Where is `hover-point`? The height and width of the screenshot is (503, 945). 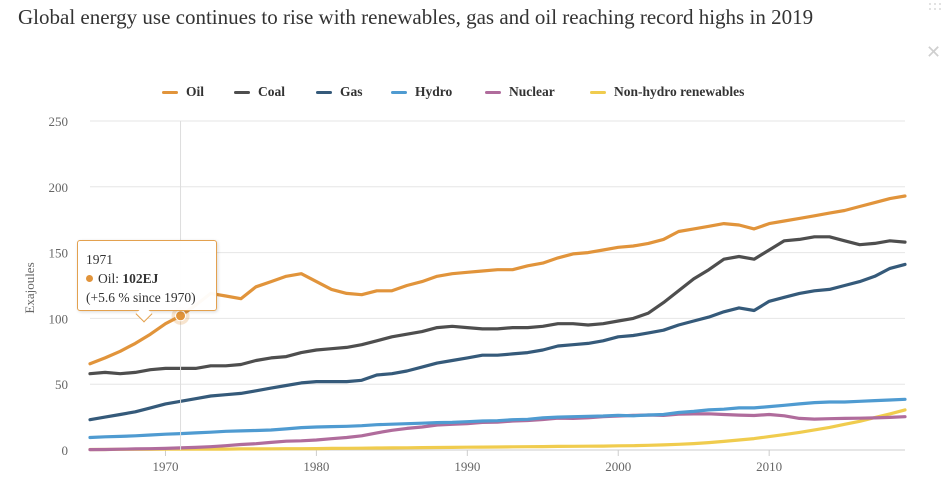 hover-point is located at coordinates (181, 316).